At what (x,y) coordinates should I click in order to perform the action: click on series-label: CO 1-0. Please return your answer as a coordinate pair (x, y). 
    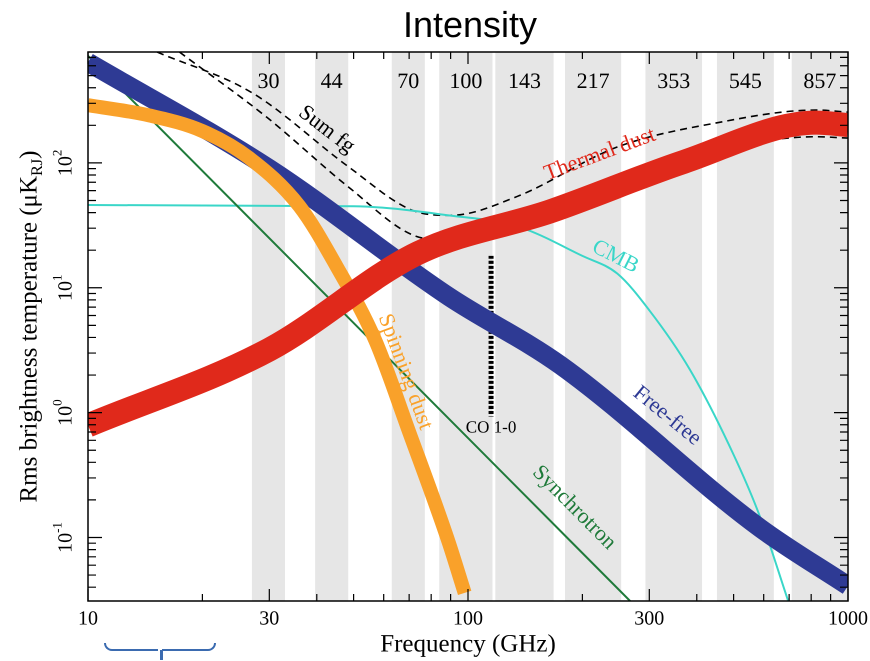
    Looking at the image, I should click on (491, 427).